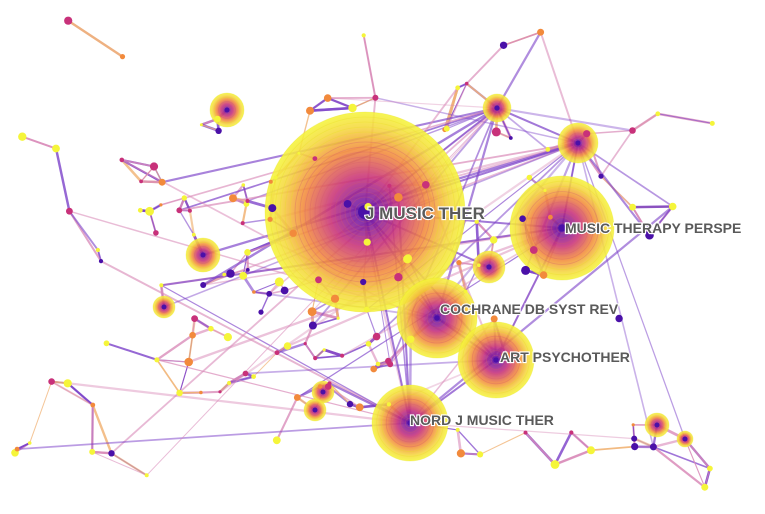 The height and width of the screenshot is (514, 765). What do you see at coordinates (657, 425) in the screenshot?
I see `node-bottom-right` at bounding box center [657, 425].